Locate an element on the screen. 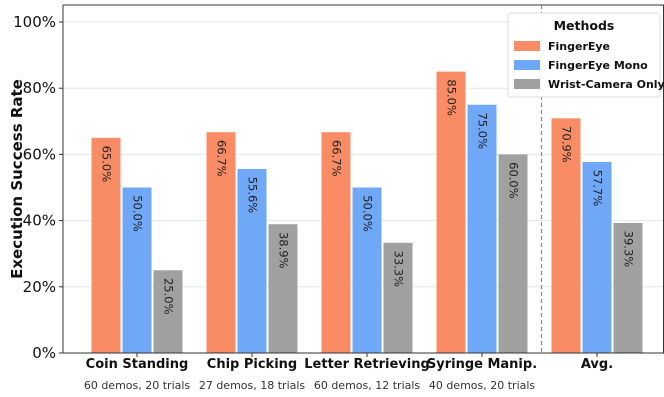 This screenshot has width=664, height=397. value-label: 60.0% is located at coordinates (514, 180).